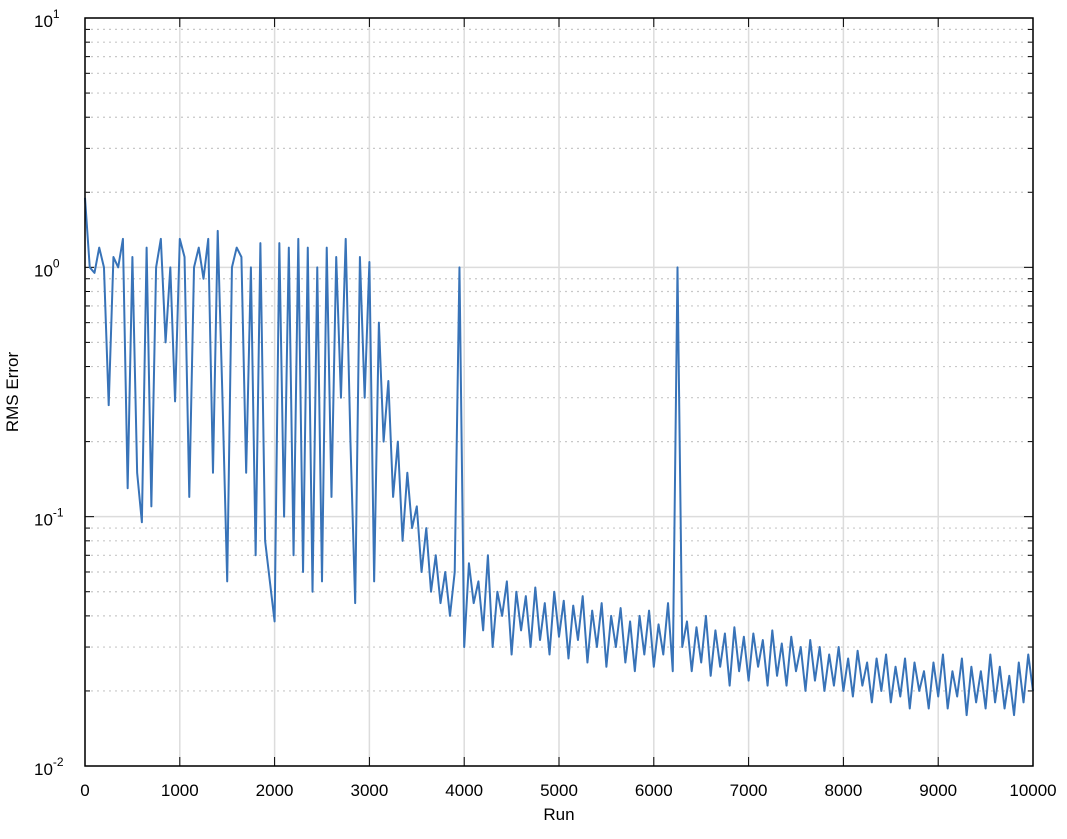 The image size is (1067, 839). Describe the element at coordinates (938, 790) in the screenshot. I see `x-tick-label: 9000` at that location.